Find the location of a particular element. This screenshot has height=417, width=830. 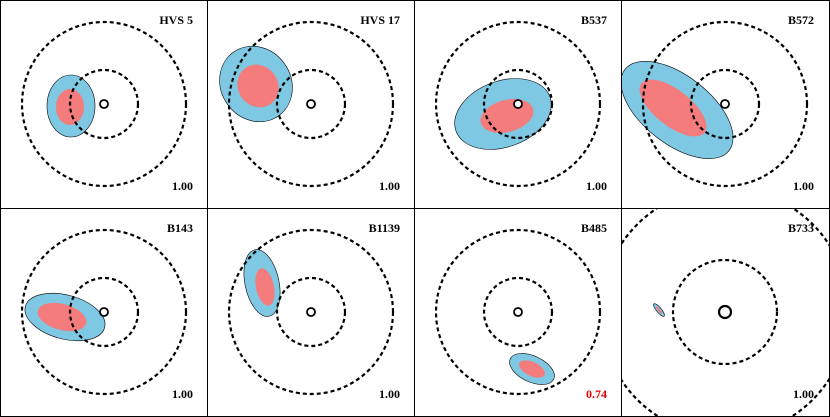

panel-b143 is located at coordinates (104, 312).